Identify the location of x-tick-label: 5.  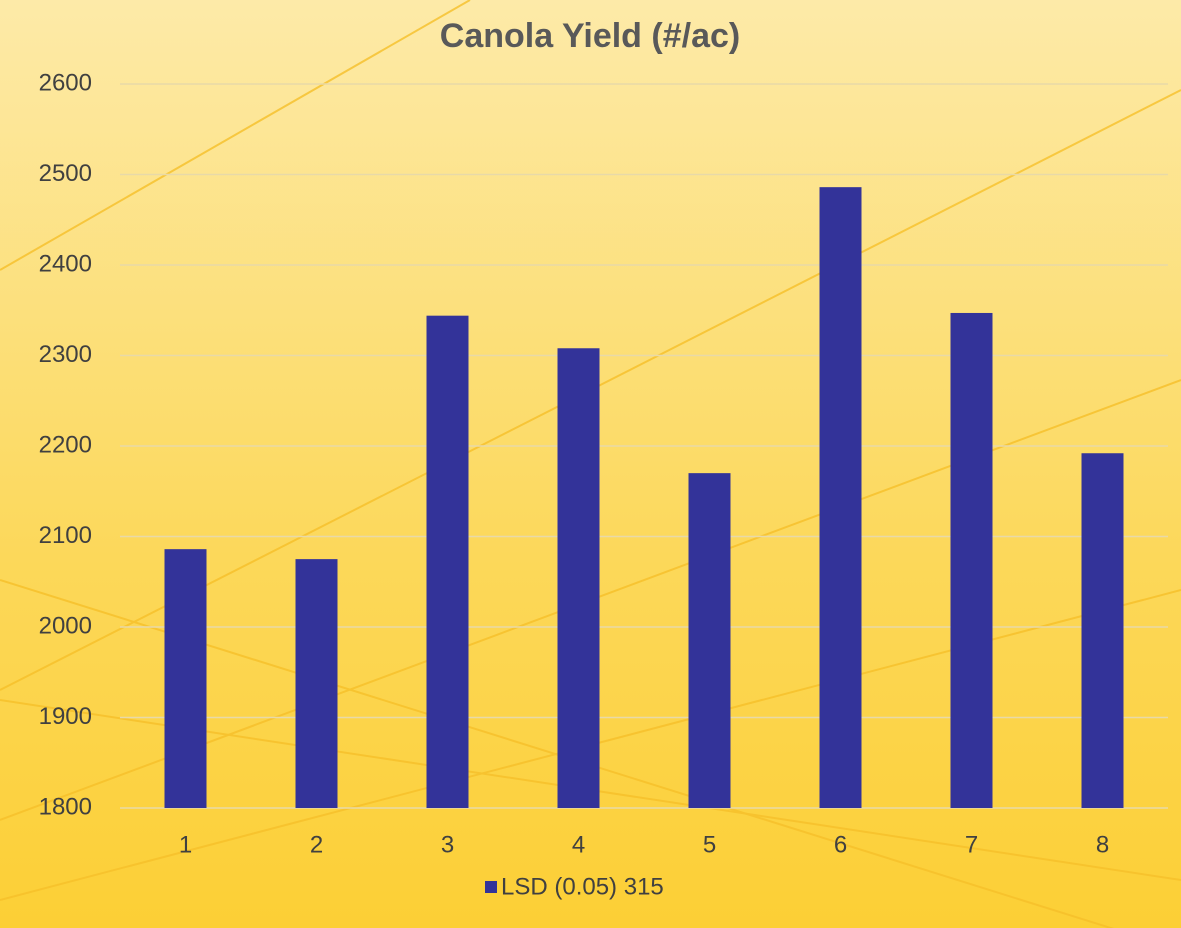
(709, 844).